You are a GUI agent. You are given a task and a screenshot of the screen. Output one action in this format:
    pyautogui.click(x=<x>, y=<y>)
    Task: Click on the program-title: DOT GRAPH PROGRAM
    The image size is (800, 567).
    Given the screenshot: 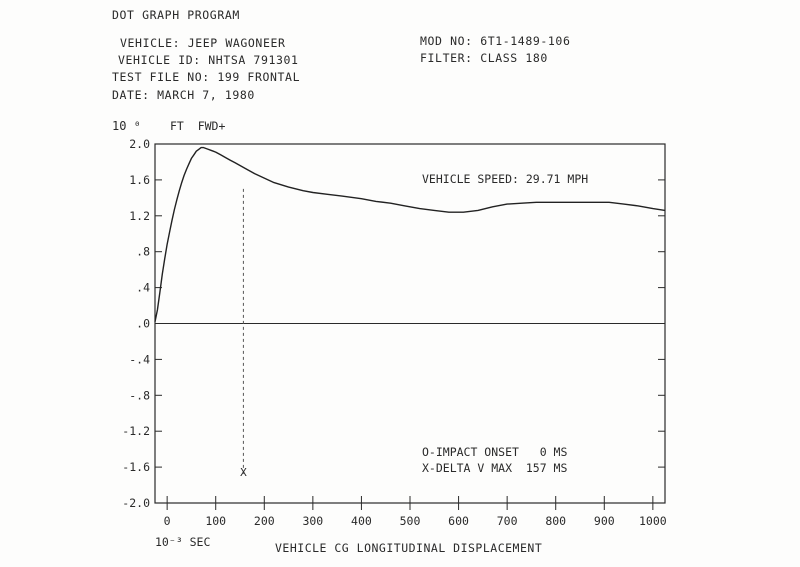 What is the action you would take?
    pyautogui.click(x=176, y=15)
    